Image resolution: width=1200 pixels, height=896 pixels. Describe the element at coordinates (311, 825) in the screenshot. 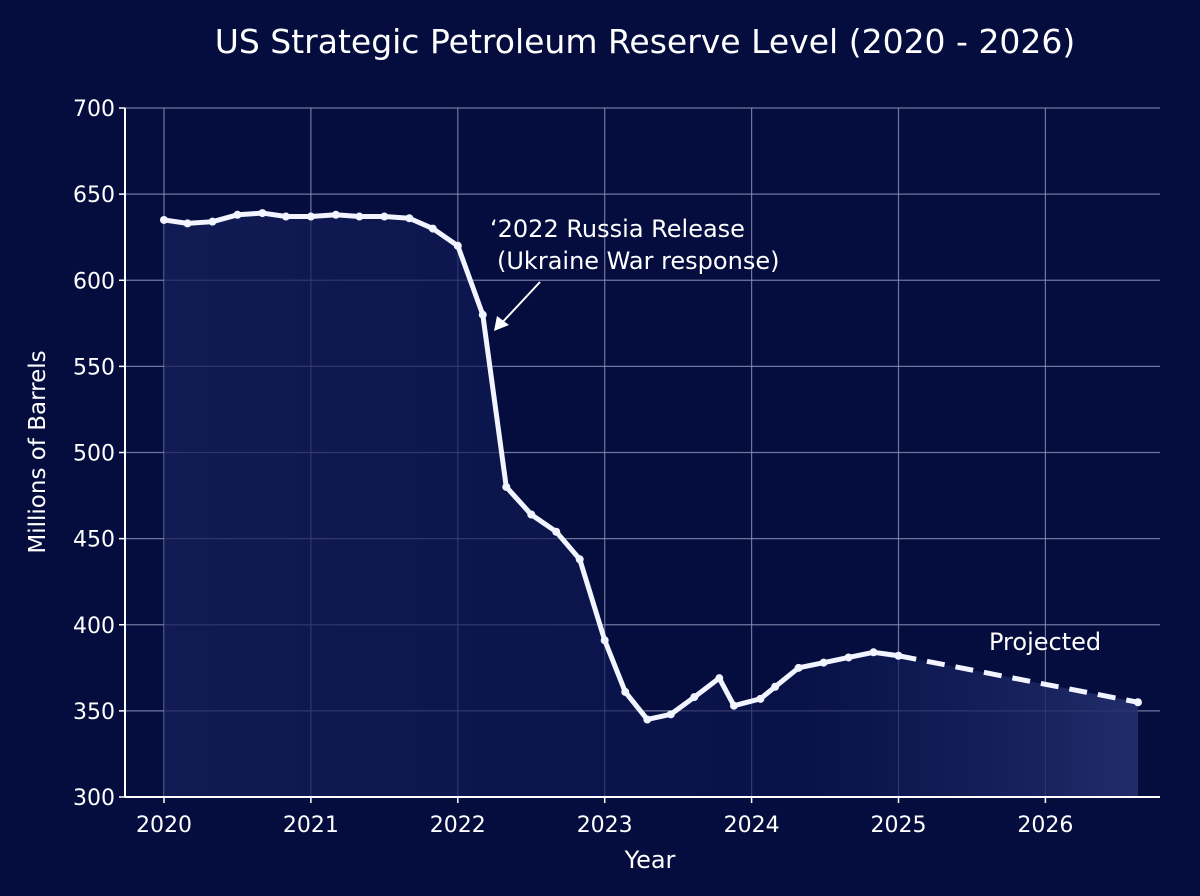

I see `tick-label-x: 2021` at that location.